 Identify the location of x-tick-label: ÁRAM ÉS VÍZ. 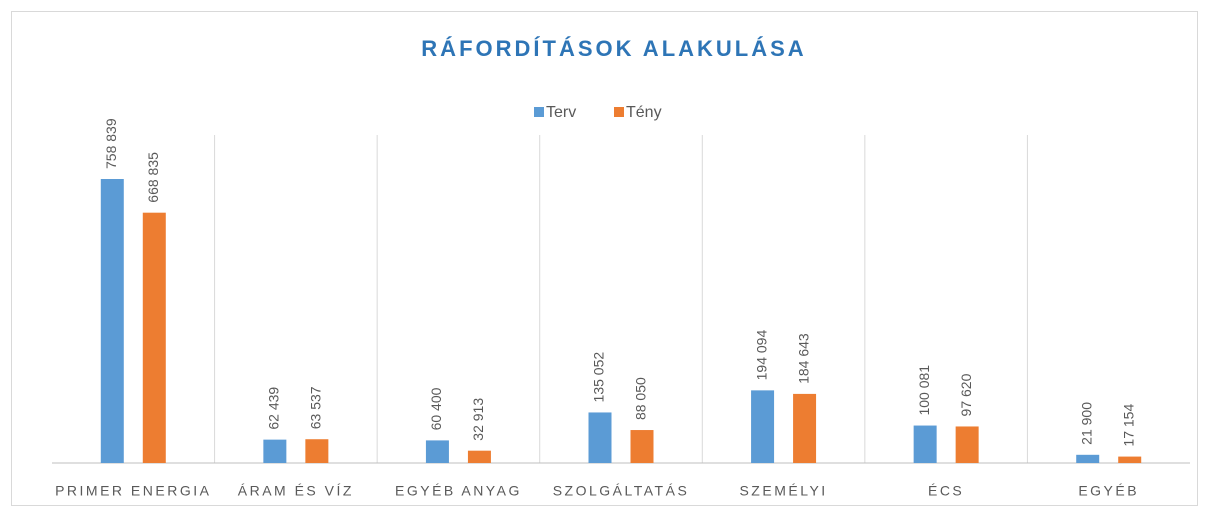
(296, 491).